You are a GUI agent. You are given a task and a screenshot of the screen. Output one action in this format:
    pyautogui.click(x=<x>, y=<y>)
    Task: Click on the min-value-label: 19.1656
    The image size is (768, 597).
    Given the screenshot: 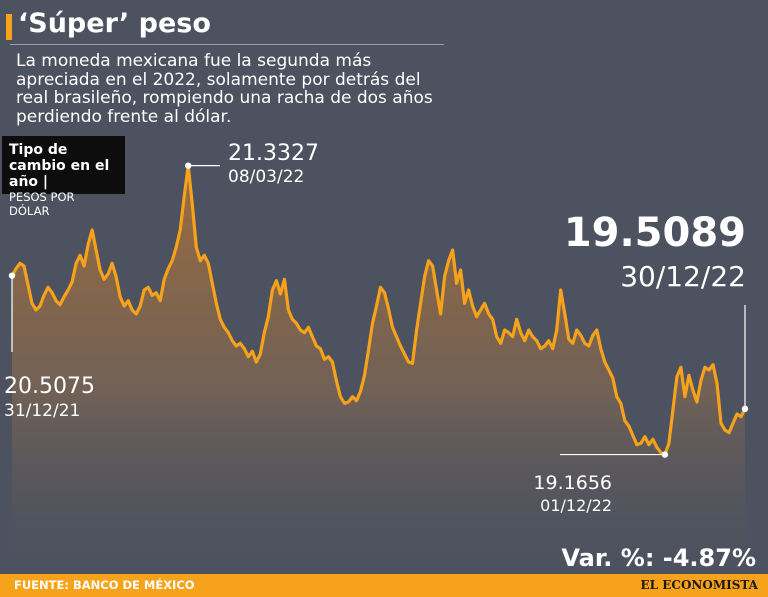 What is the action you would take?
    pyautogui.click(x=572, y=483)
    